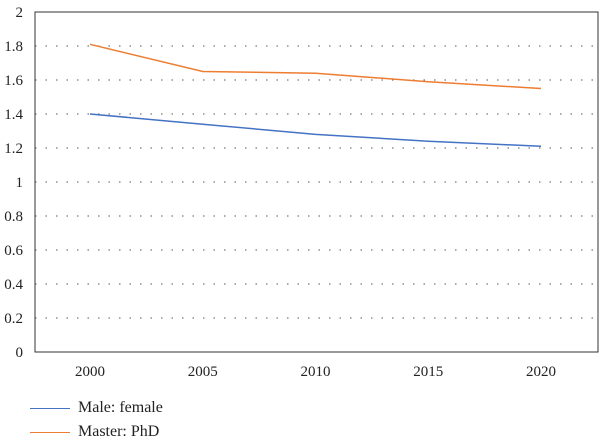  What do you see at coordinates (20, 183) in the screenshot?
I see `y-tick-label: 1` at bounding box center [20, 183].